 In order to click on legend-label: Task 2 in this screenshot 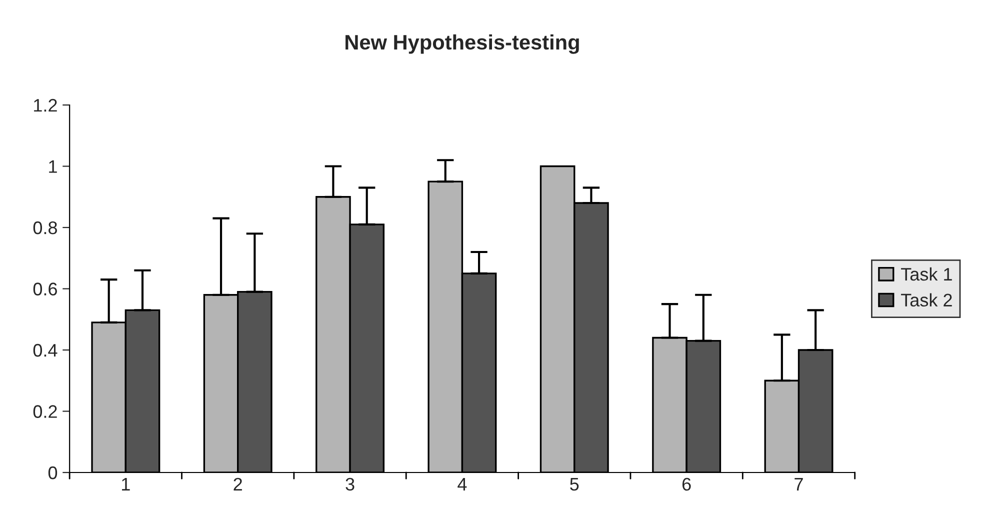, I will do `click(926, 300)`.